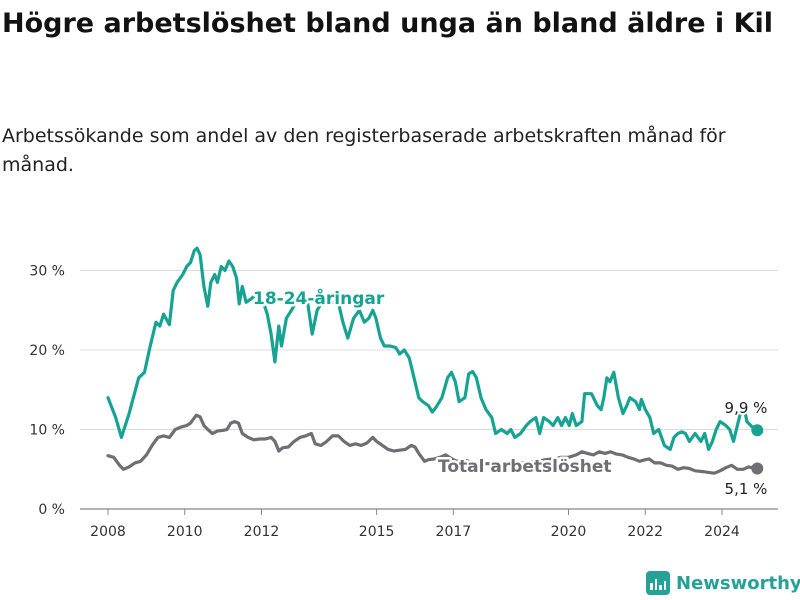  What do you see at coordinates (262, 532) in the screenshot?
I see `x-tick-label: 2012` at bounding box center [262, 532].